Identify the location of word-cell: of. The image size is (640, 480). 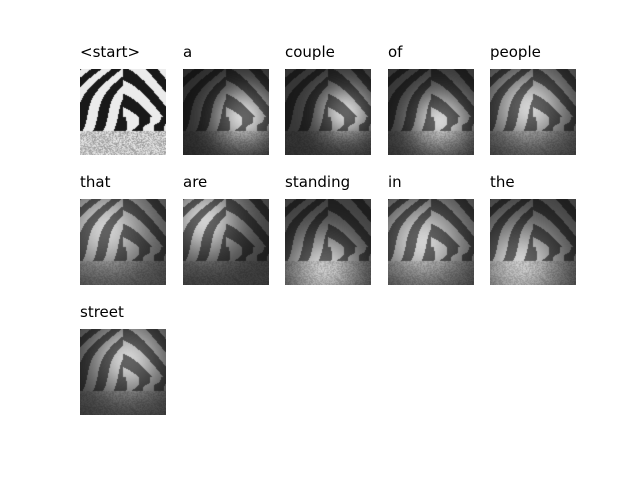
(431, 99).